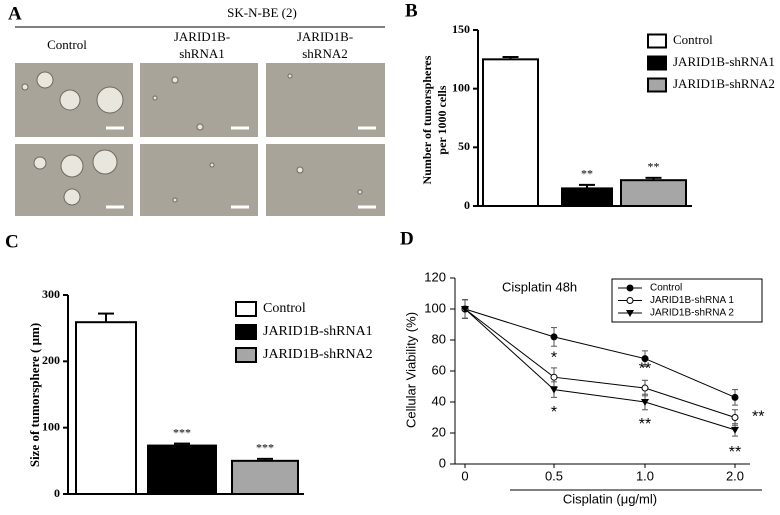 This screenshot has width=780, height=515. Describe the element at coordinates (554, 475) in the screenshot. I see `x-tick-label: 0.5` at that location.